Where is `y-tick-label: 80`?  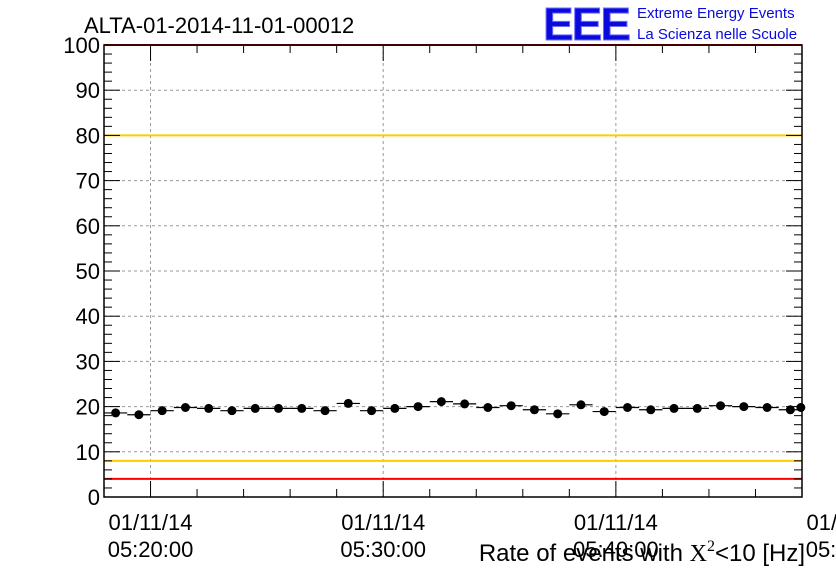 y-tick-label: 80 is located at coordinates (88, 135).